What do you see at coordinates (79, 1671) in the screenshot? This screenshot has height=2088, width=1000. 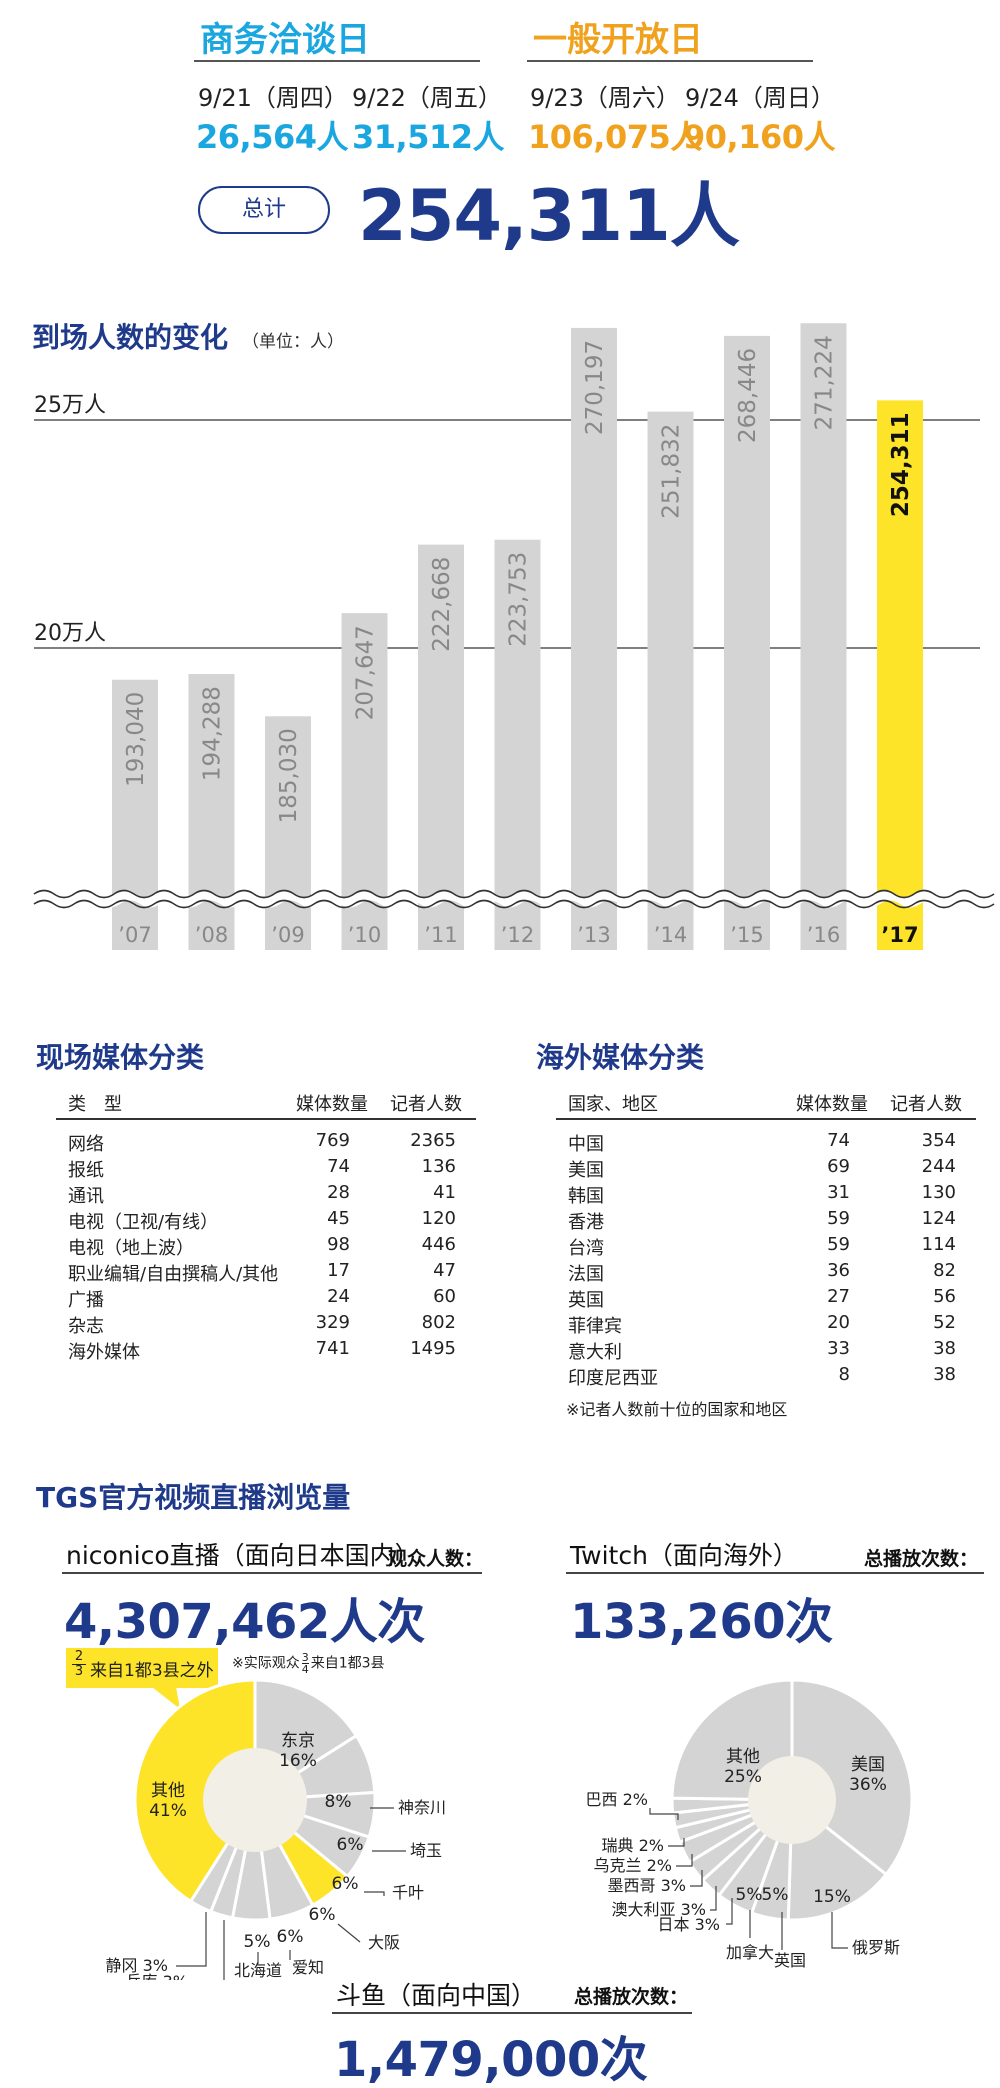 I see `fraction-denominator: 3` at bounding box center [79, 1671].